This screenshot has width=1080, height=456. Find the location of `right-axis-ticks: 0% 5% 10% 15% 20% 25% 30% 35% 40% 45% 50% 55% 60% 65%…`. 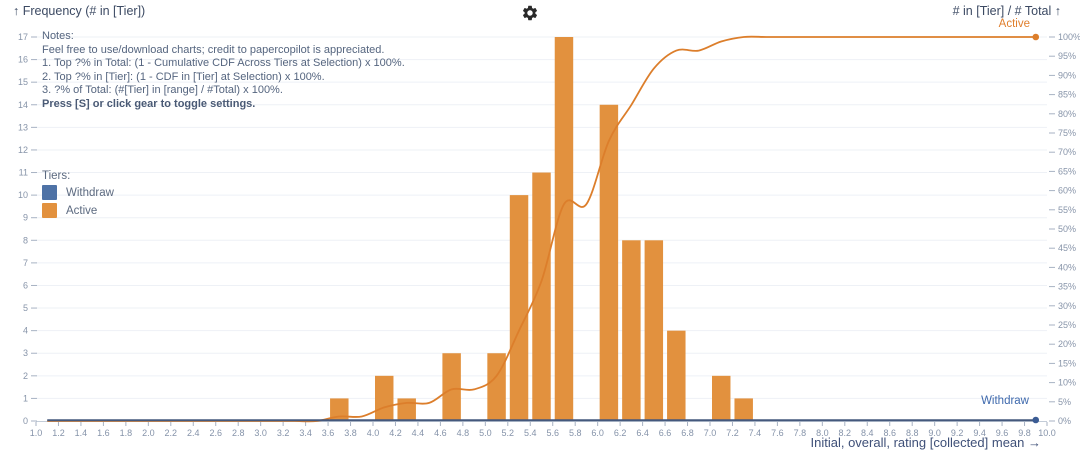

right-axis-ticks: 0% 5% 10% 15% 20% 25% 30% 35% 40% 45% 50% 55% 60% 65%… is located at coordinates (1064, 229).